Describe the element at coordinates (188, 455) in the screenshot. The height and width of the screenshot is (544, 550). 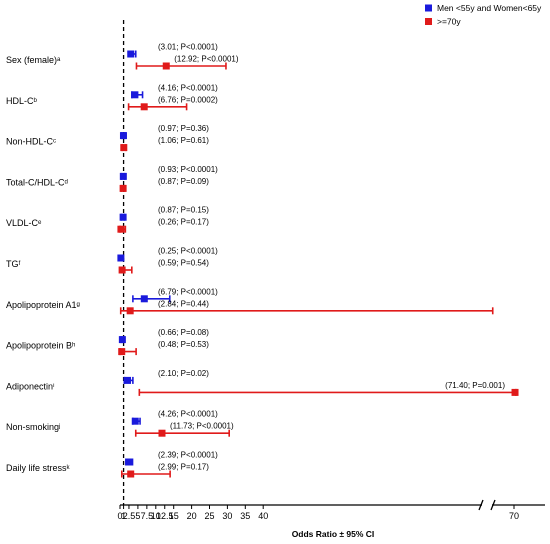
I see `annotation-young-10: (2.39; P<0.0001)` at that location.